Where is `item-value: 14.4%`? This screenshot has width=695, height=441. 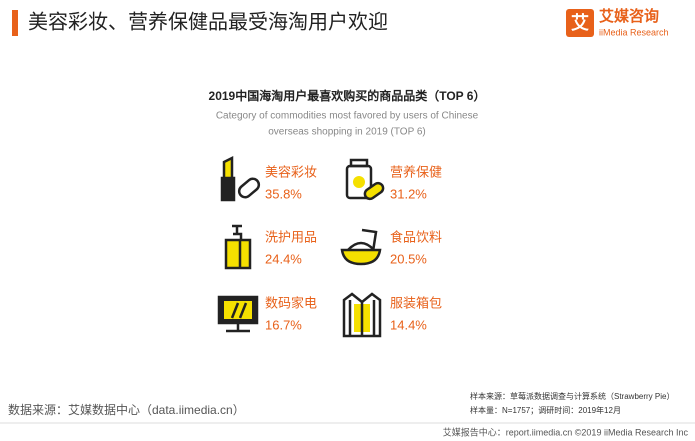
item-value: 14.4% is located at coordinates (408, 324).